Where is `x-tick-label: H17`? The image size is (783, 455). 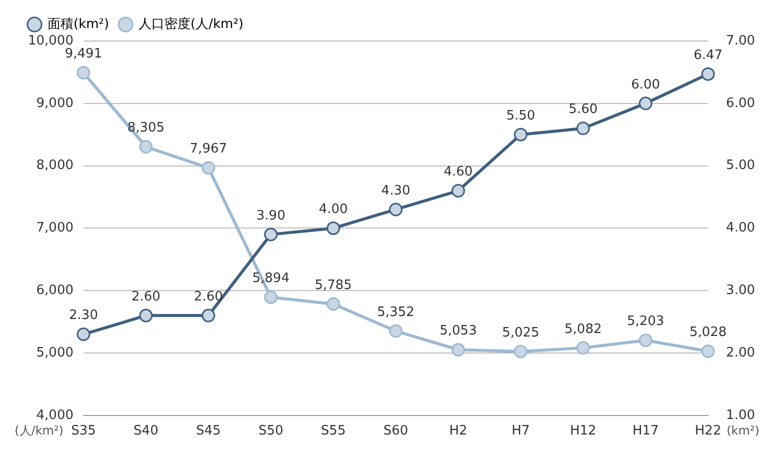
x-tick-label: H17 is located at coordinates (645, 431).